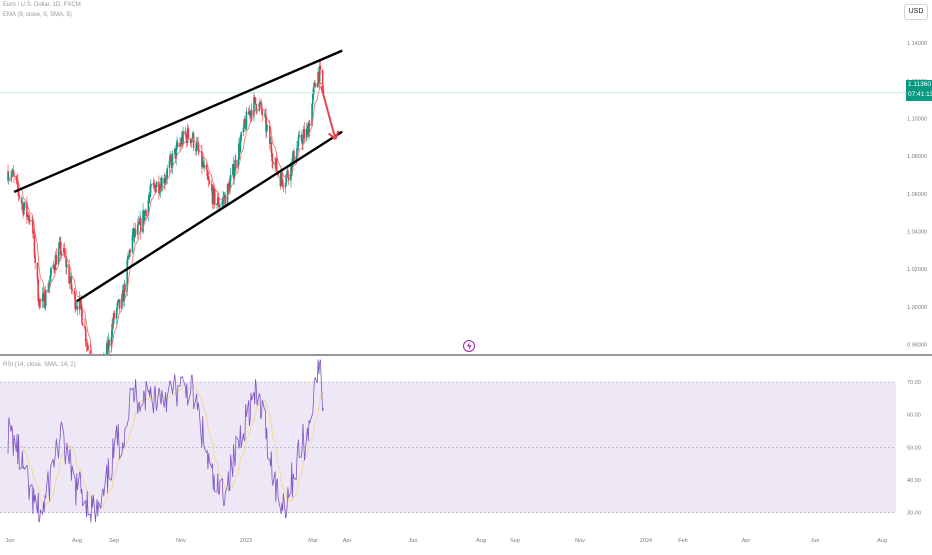 The width and height of the screenshot is (932, 555). I want to click on last-price-value: 1.11360, so click(920, 84).